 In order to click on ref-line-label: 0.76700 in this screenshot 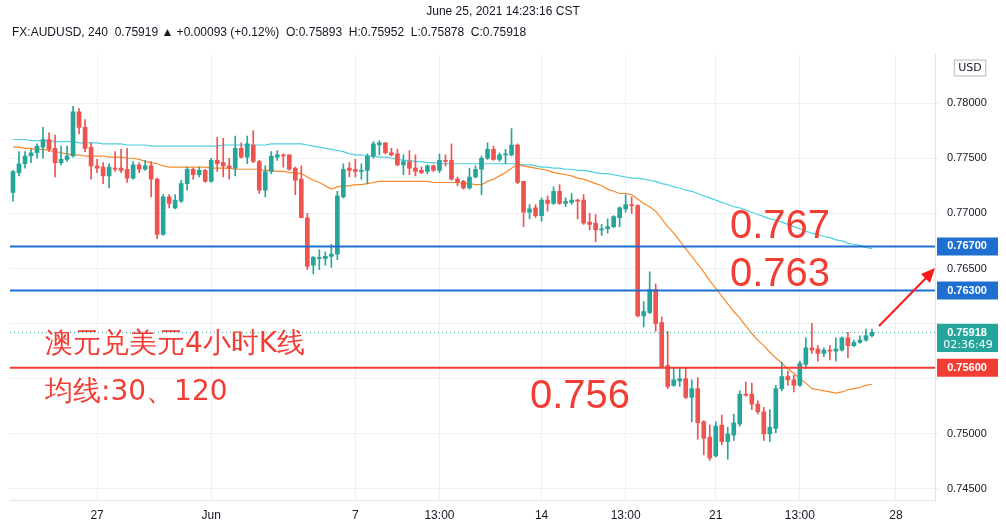, I will do `click(967, 245)`.